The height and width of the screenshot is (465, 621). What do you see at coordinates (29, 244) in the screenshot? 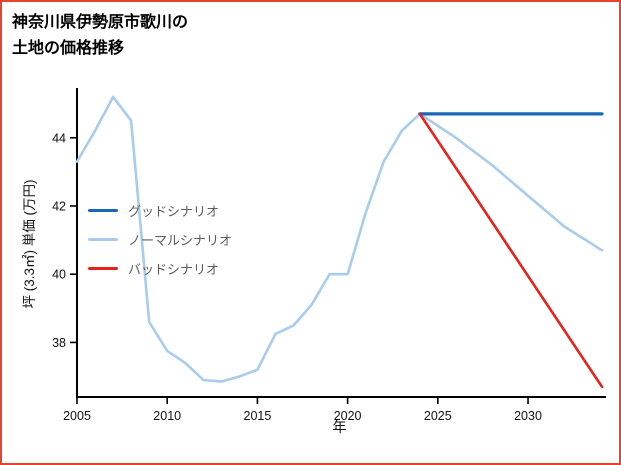
I see `y-axis-label: 坪 (3.3㎡) 単価 (万円)` at bounding box center [29, 244].